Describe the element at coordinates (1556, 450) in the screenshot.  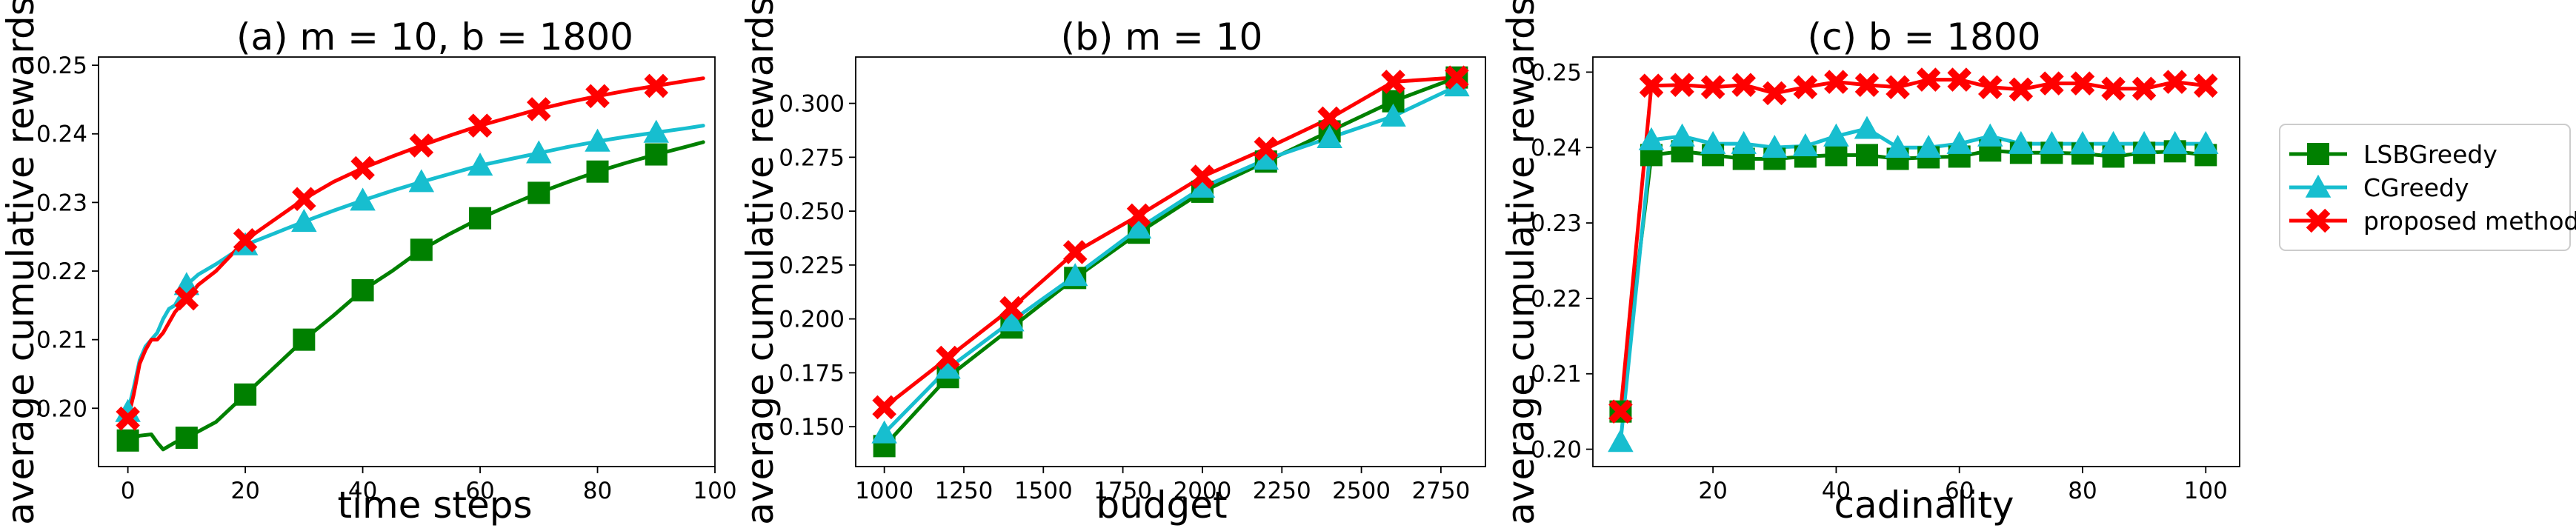
I see `chart-c-ytick-label: 0.20` at that location.